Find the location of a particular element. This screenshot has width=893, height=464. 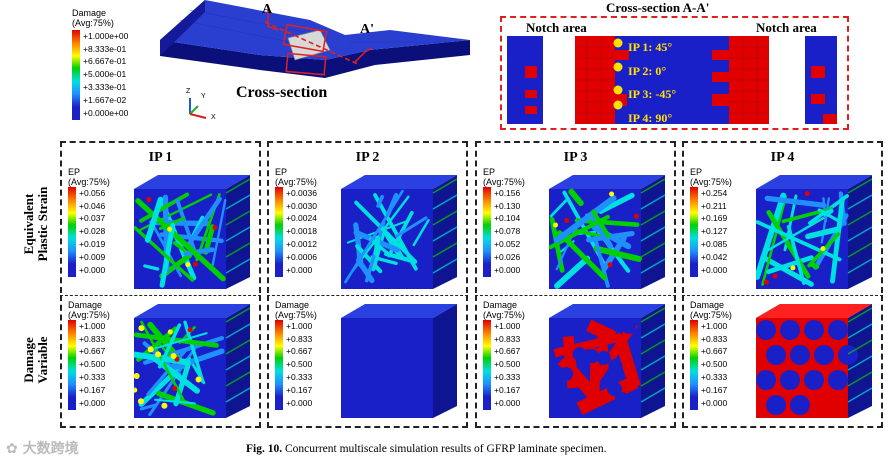

legend-row: +0.500 is located at coordinates (504, 365).